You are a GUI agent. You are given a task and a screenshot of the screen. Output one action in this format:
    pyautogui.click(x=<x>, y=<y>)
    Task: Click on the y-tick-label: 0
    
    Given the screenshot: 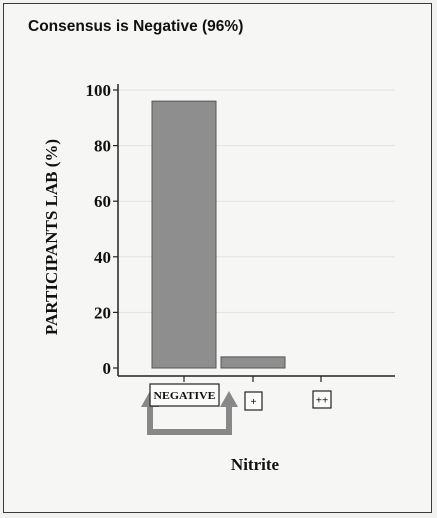 What is the action you would take?
    pyautogui.click(x=107, y=368)
    